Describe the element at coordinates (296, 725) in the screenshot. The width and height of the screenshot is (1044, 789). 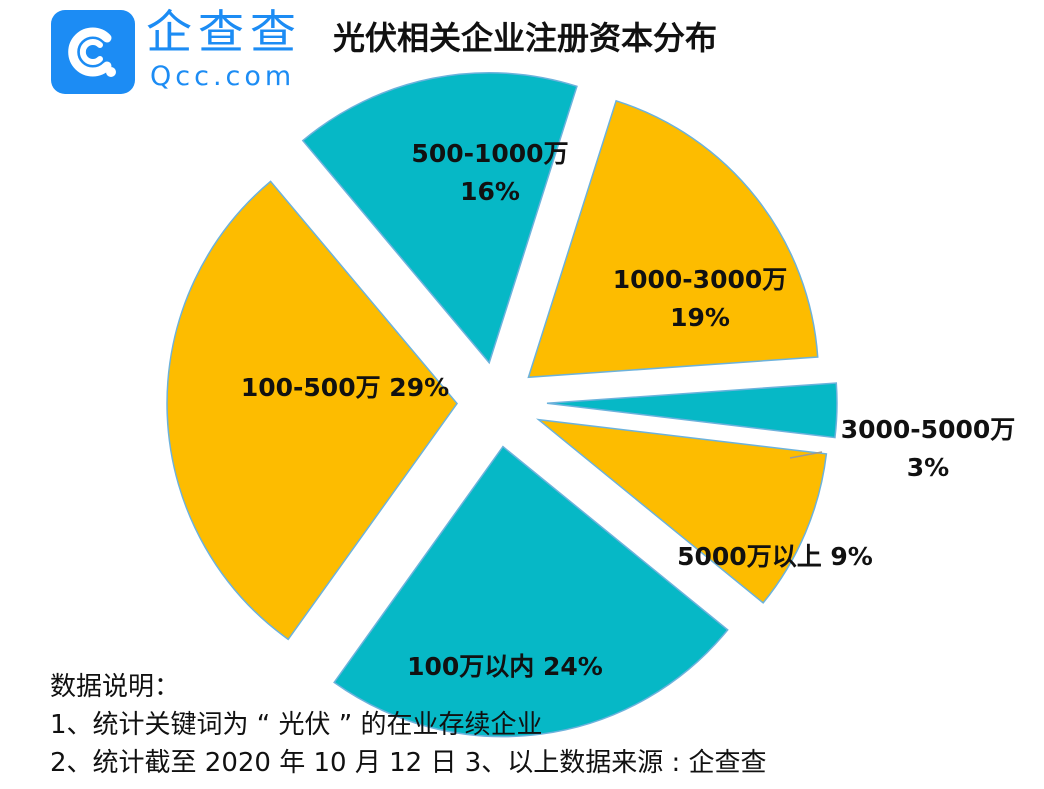
I see `notes-line-1: 1、统计关键词为 “ 光伏 ” 的在业存续企业` at that location.